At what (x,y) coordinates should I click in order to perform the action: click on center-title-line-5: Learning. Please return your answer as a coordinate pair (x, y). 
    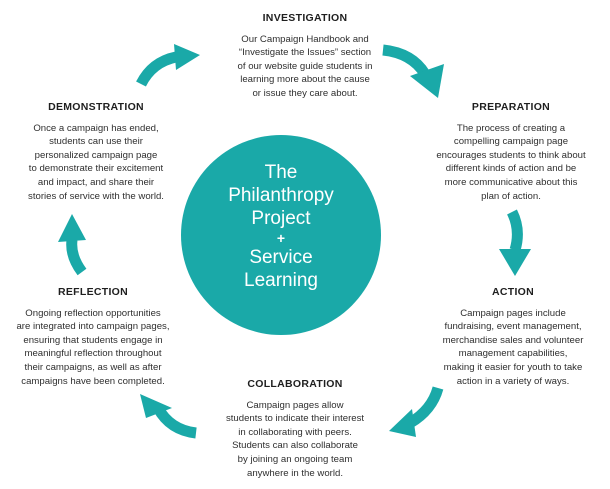
    Looking at the image, I should click on (281, 280).